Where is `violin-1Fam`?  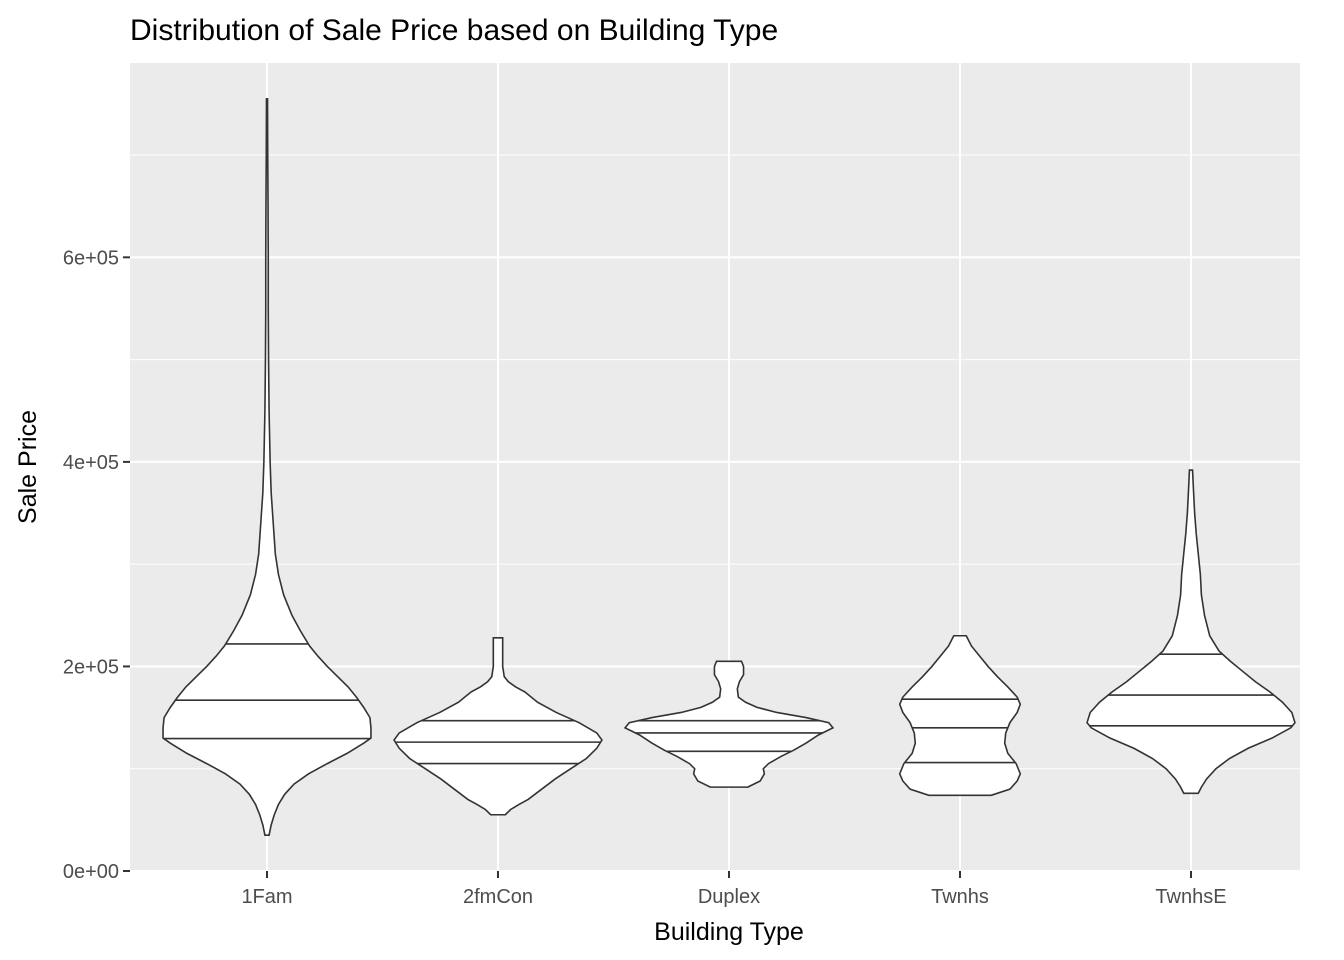
violin-1Fam is located at coordinates (267, 467).